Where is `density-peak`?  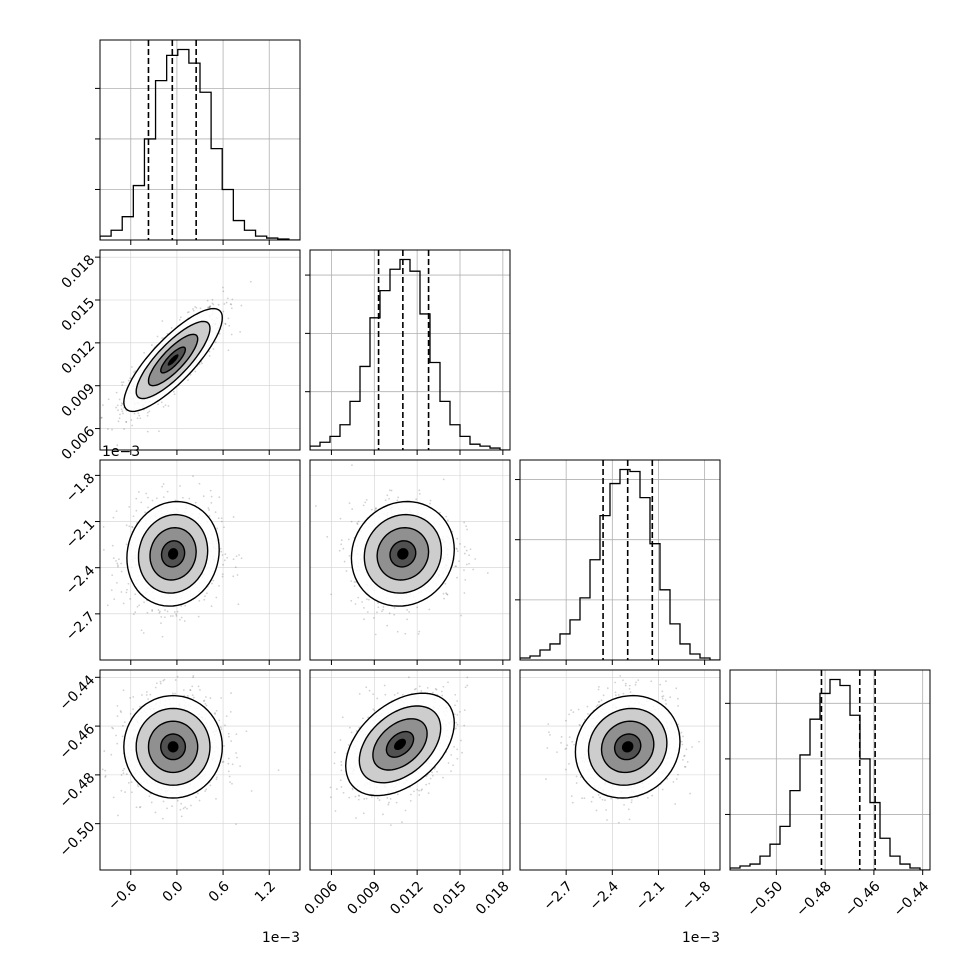 density-peak is located at coordinates (173, 360).